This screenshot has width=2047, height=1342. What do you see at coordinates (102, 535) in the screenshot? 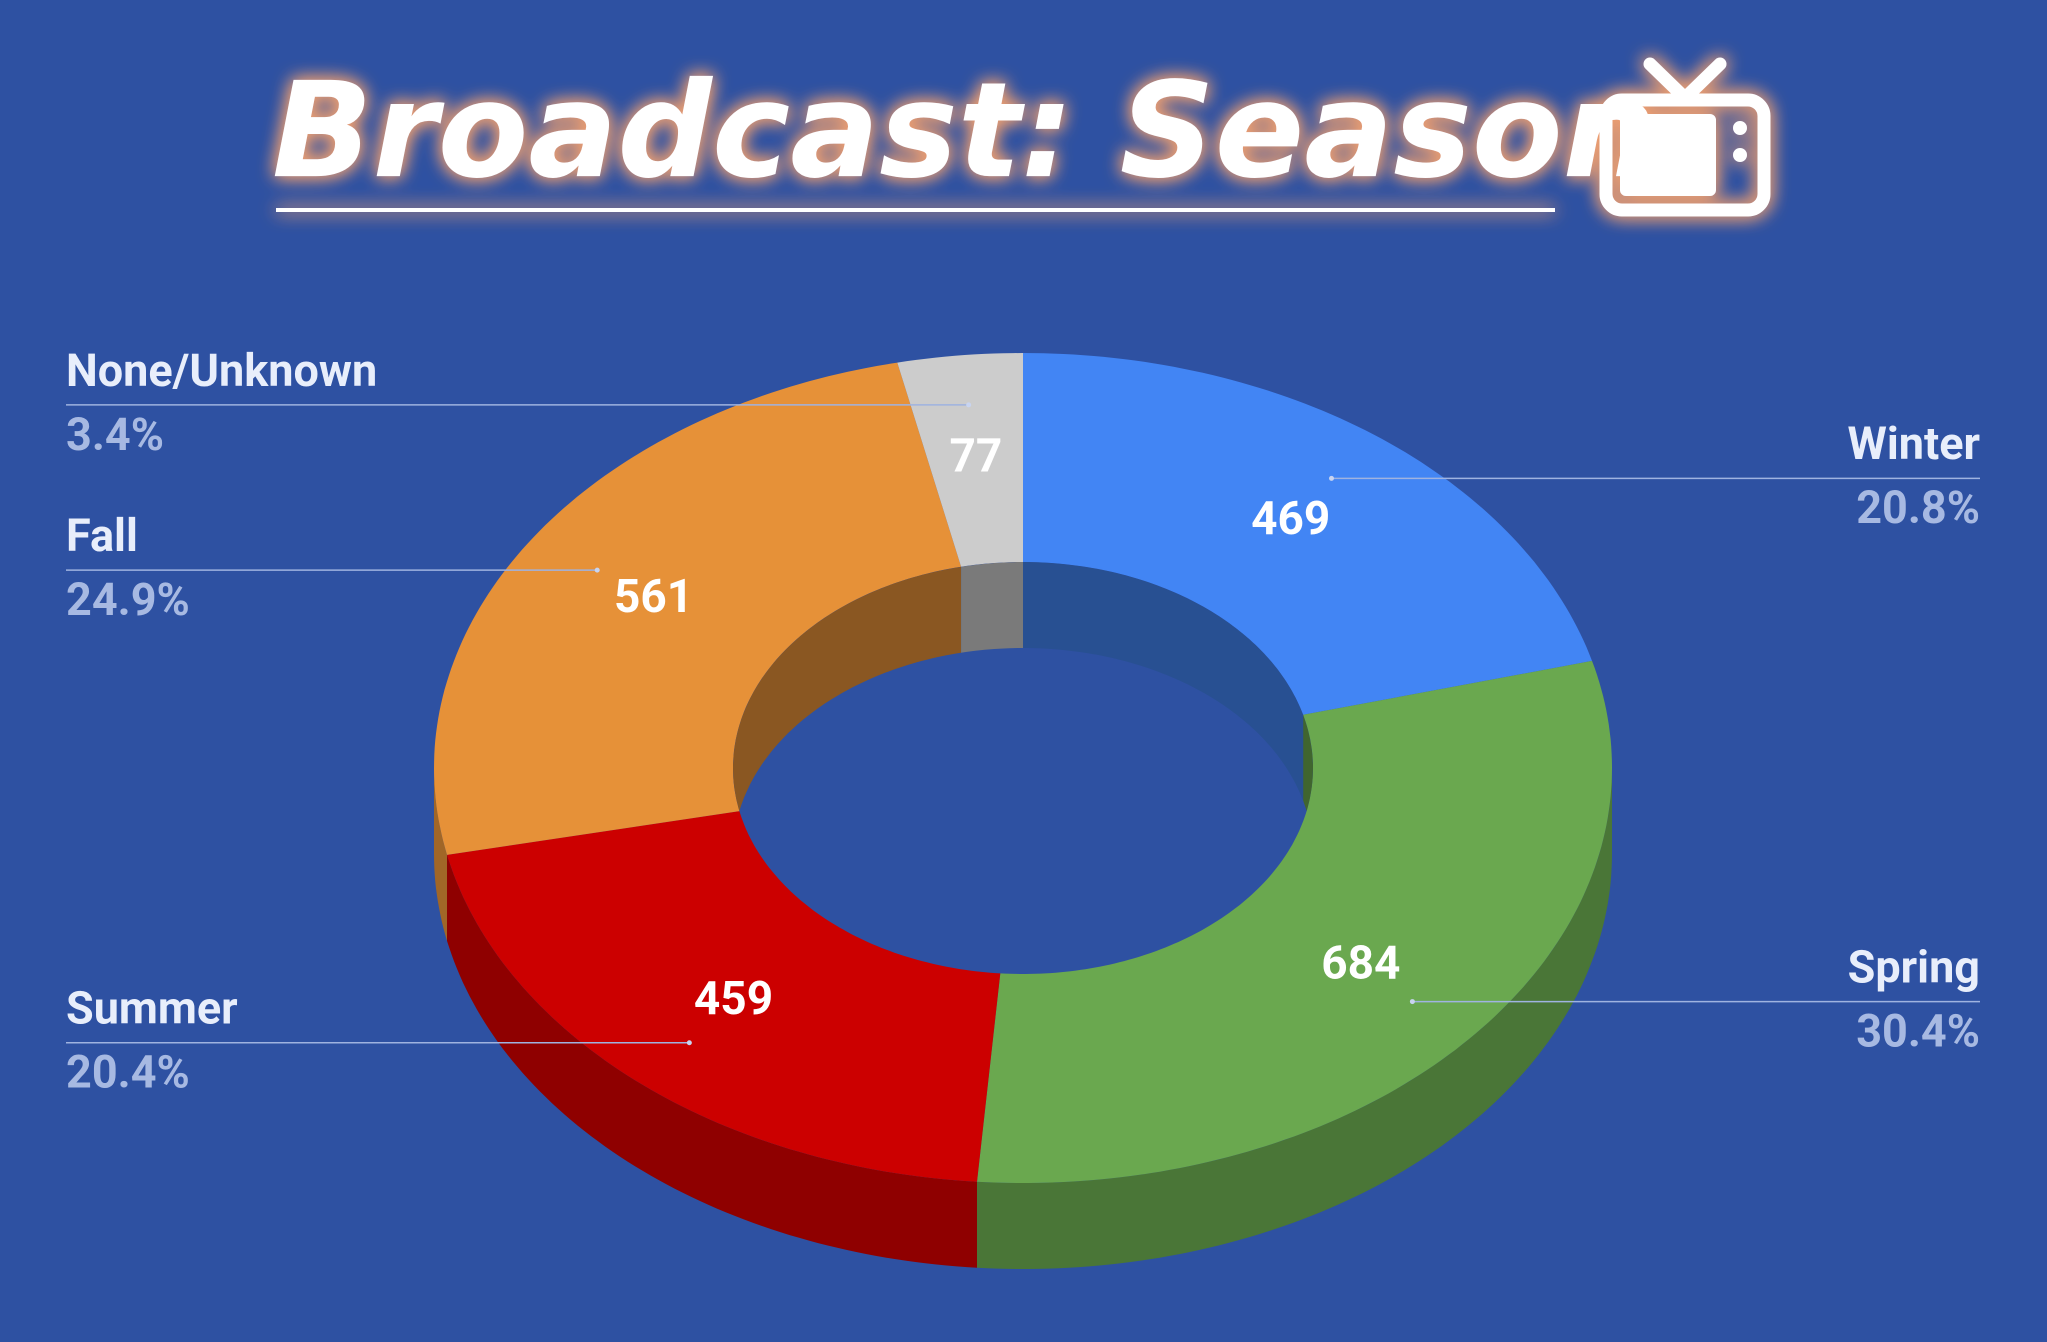
I see `category-label: Fall` at bounding box center [102, 535].